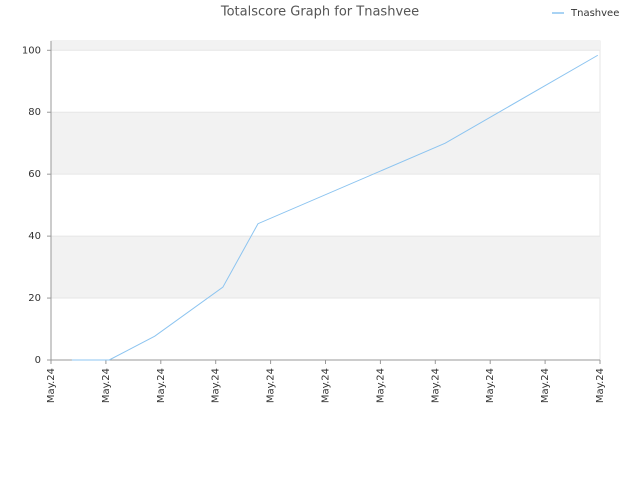 The image size is (640, 480). Describe the element at coordinates (594, 13) in the screenshot. I see `legend-label: Tnashvee` at that location.